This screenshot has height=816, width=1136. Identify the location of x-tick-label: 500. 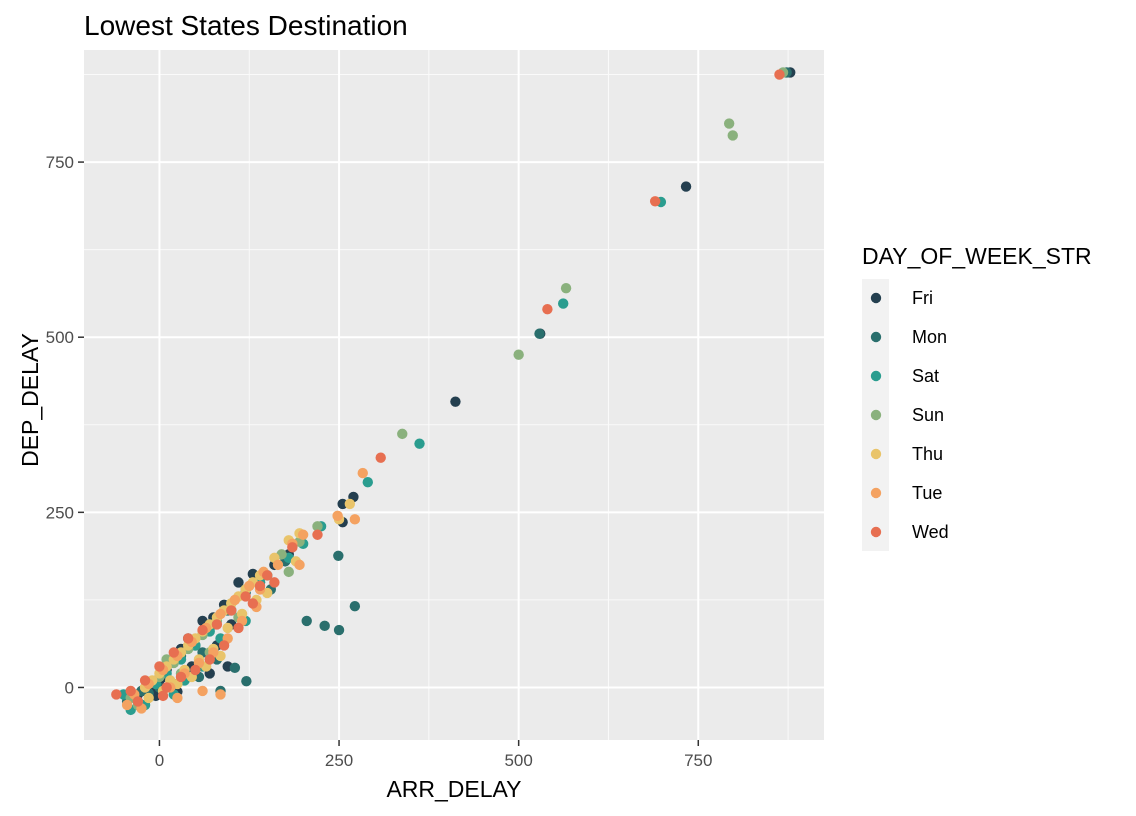
(518, 760).